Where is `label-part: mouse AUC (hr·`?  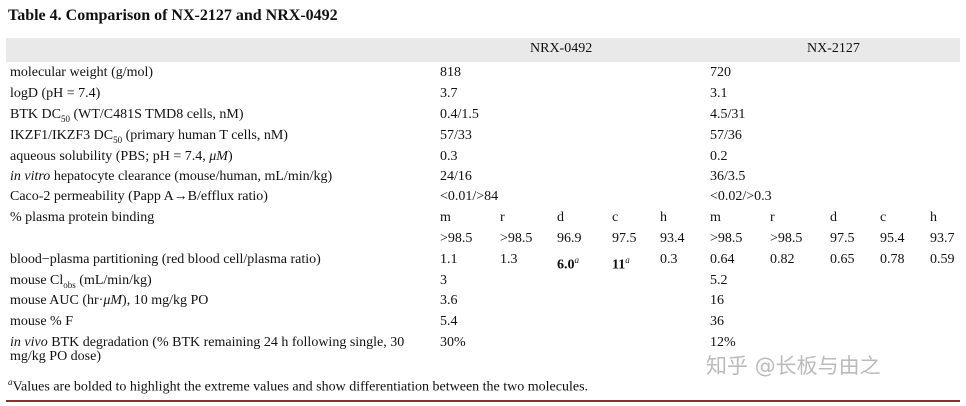
label-part: mouse AUC (hr· is located at coordinates (57, 300).